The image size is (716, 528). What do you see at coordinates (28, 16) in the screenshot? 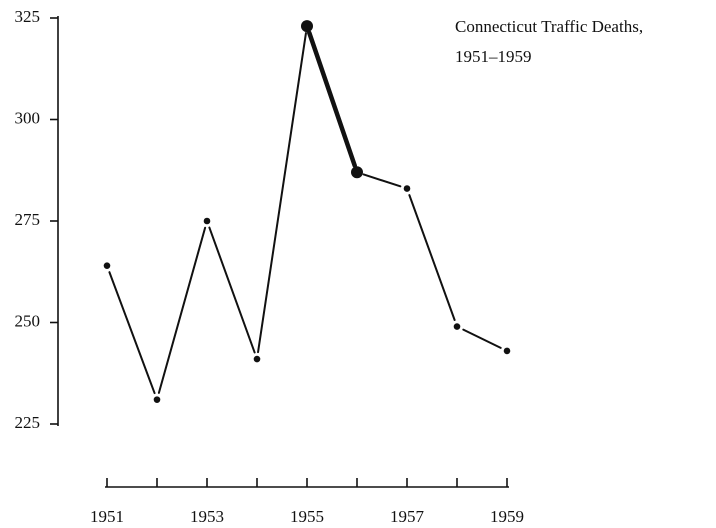
I see `y-tick-label: 325` at bounding box center [28, 16].